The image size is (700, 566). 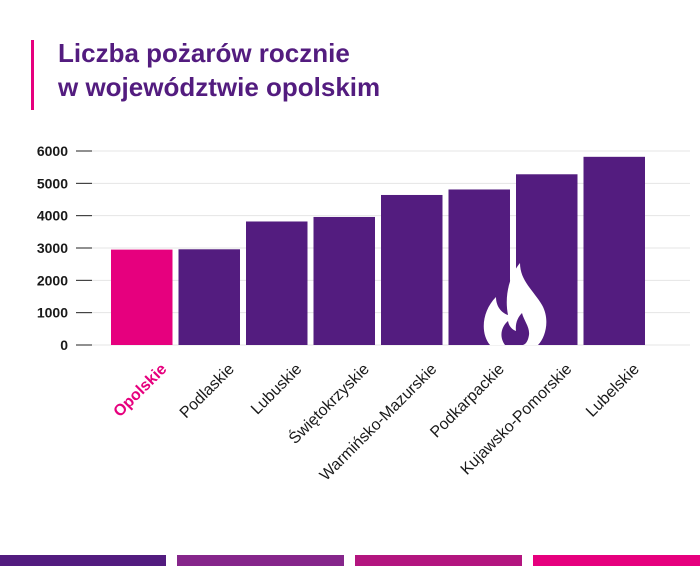 I want to click on x-category-label: Lubuskie, so click(x=276, y=389).